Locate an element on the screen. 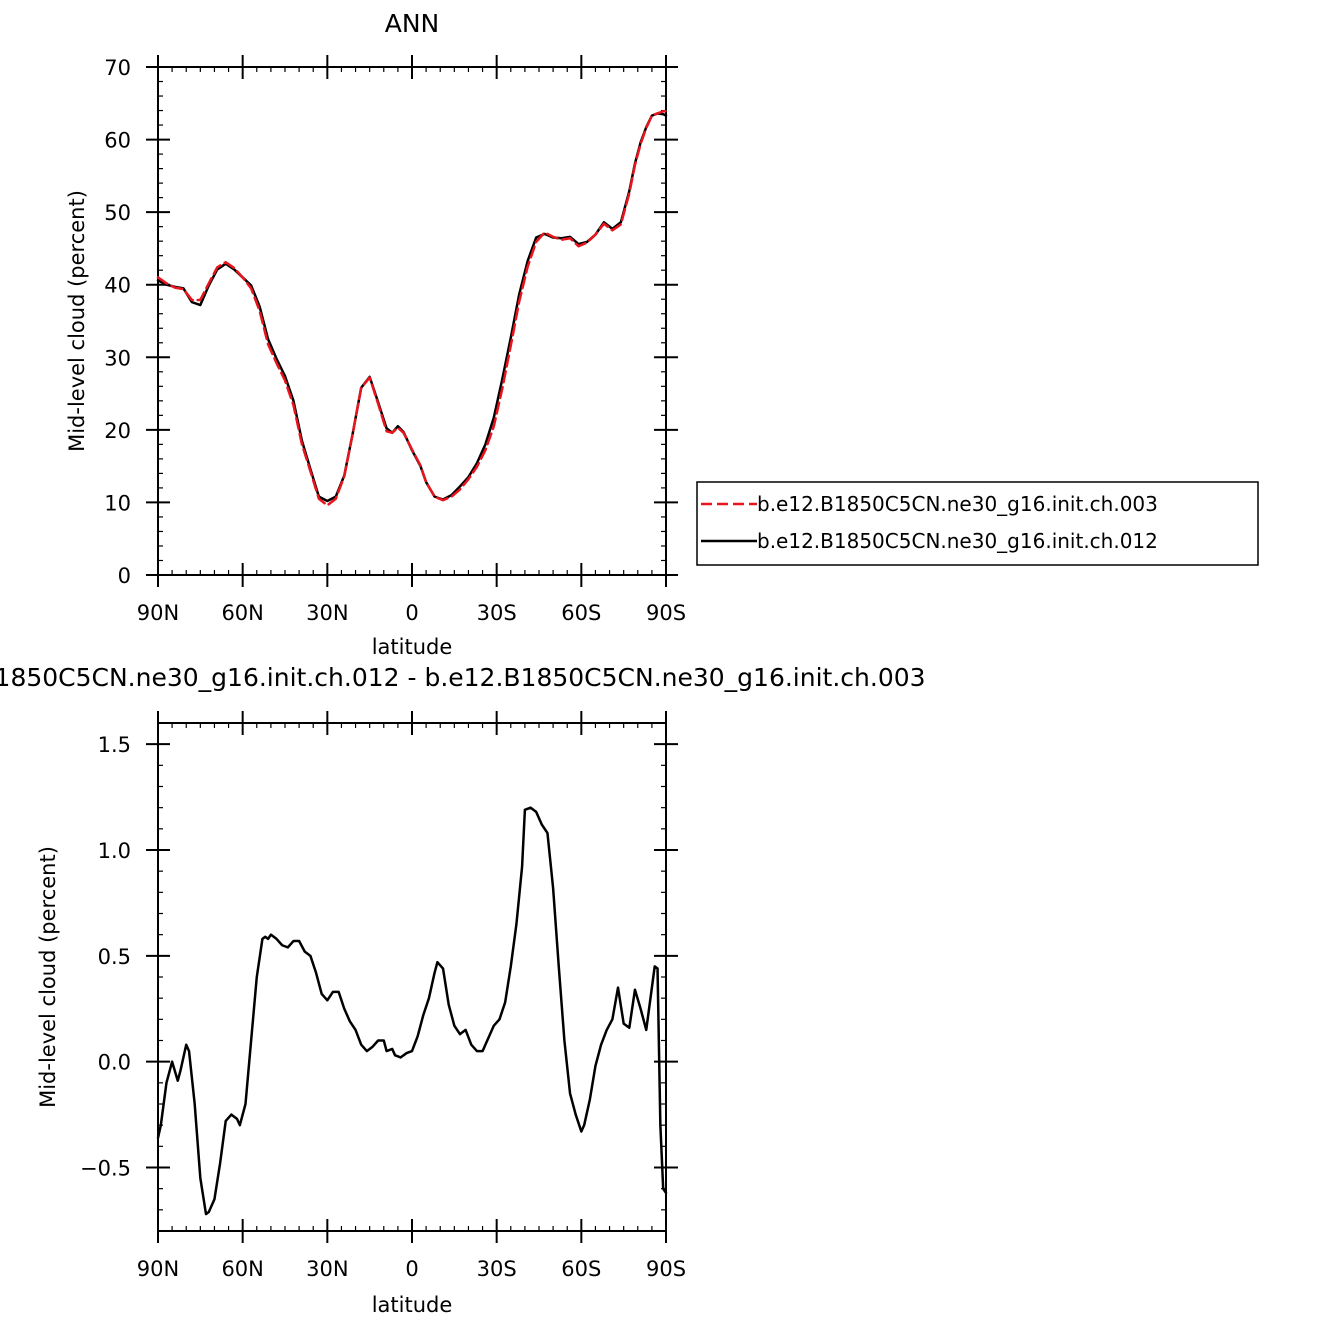 The width and height of the screenshot is (1322, 1325). legend-label-series-003: b.e12.B1850C5CN.ne30_g16.init.ch.003 is located at coordinates (957, 504).